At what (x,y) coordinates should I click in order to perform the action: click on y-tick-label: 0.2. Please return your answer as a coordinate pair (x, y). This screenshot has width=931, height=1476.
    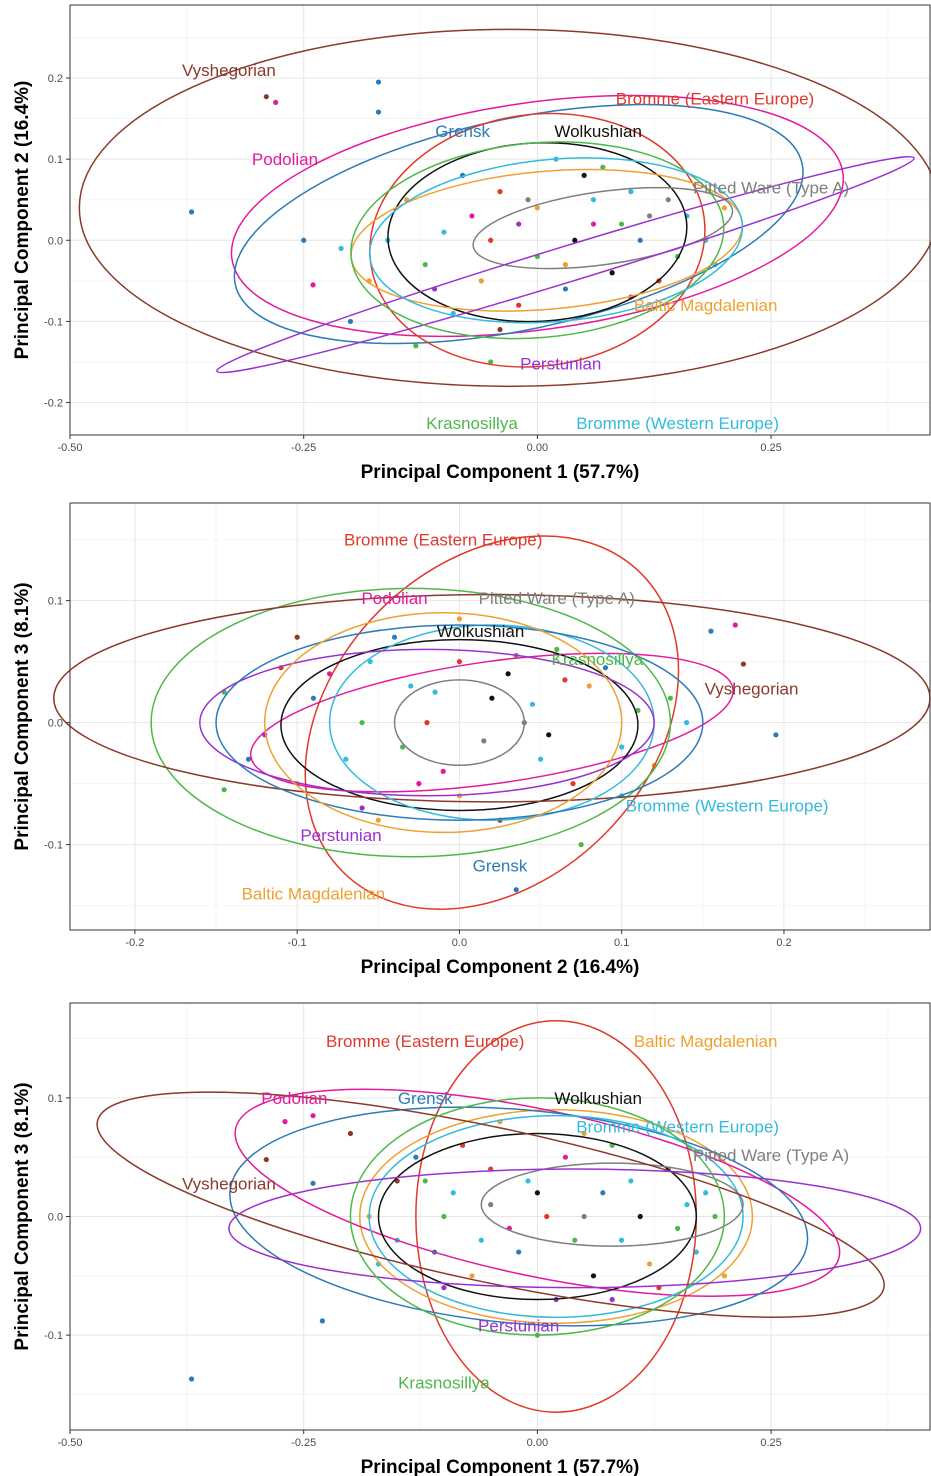
    Looking at the image, I should click on (55, 79).